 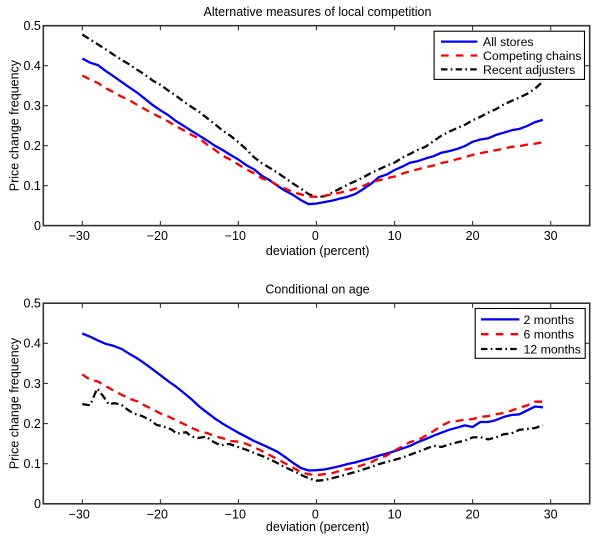 What do you see at coordinates (529, 70) in the screenshot?
I see `svg-text: Recent adjusters` at bounding box center [529, 70].